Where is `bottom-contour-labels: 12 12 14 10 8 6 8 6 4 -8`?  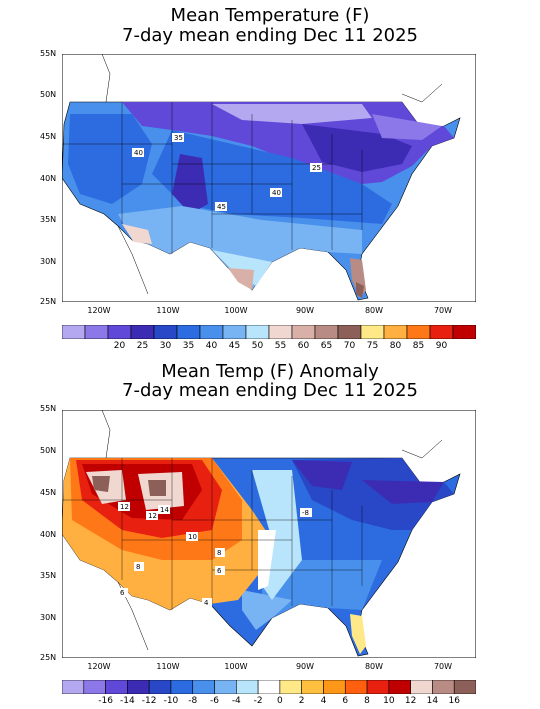 bottom-contour-labels: 12 12 14 10 8 6 8 6 4 -8 is located at coordinates (215, 554).